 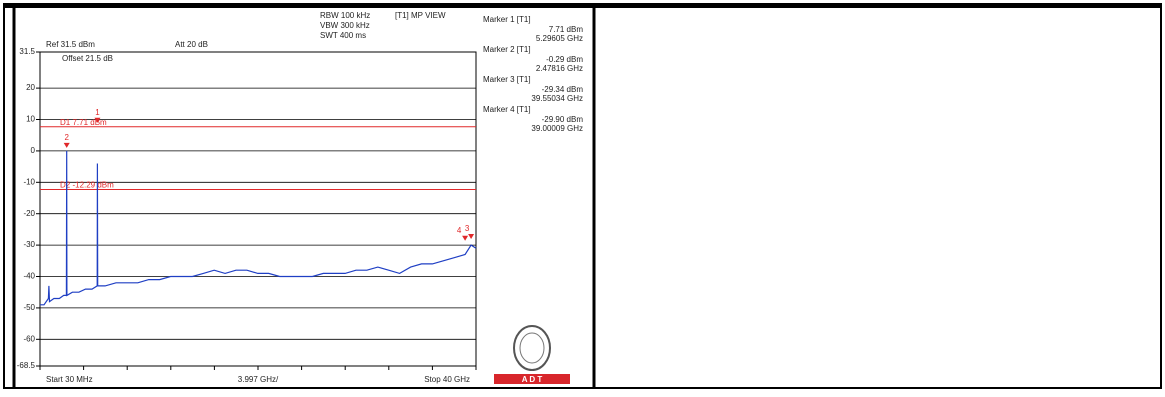 I want to click on y-tick-label: -60, so click(x=29, y=338).